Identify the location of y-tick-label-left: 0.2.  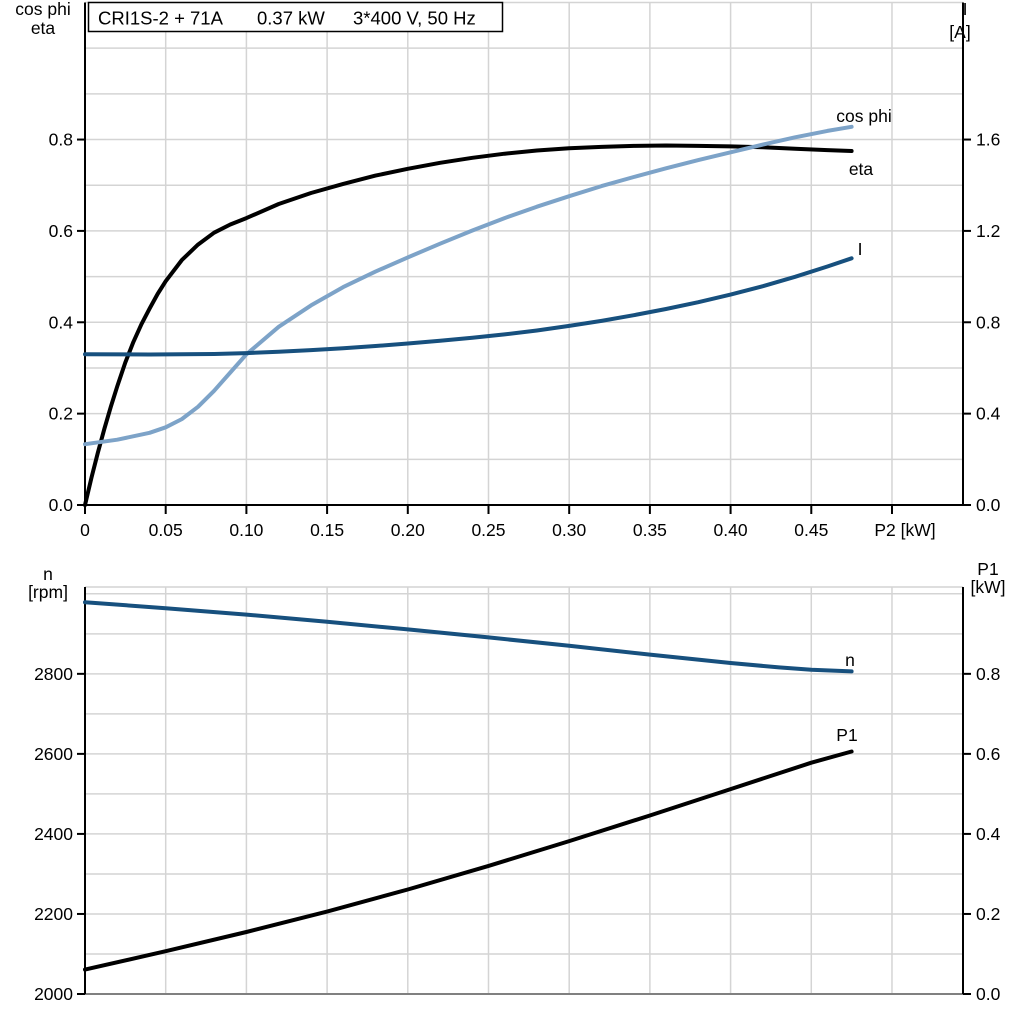
(61, 414).